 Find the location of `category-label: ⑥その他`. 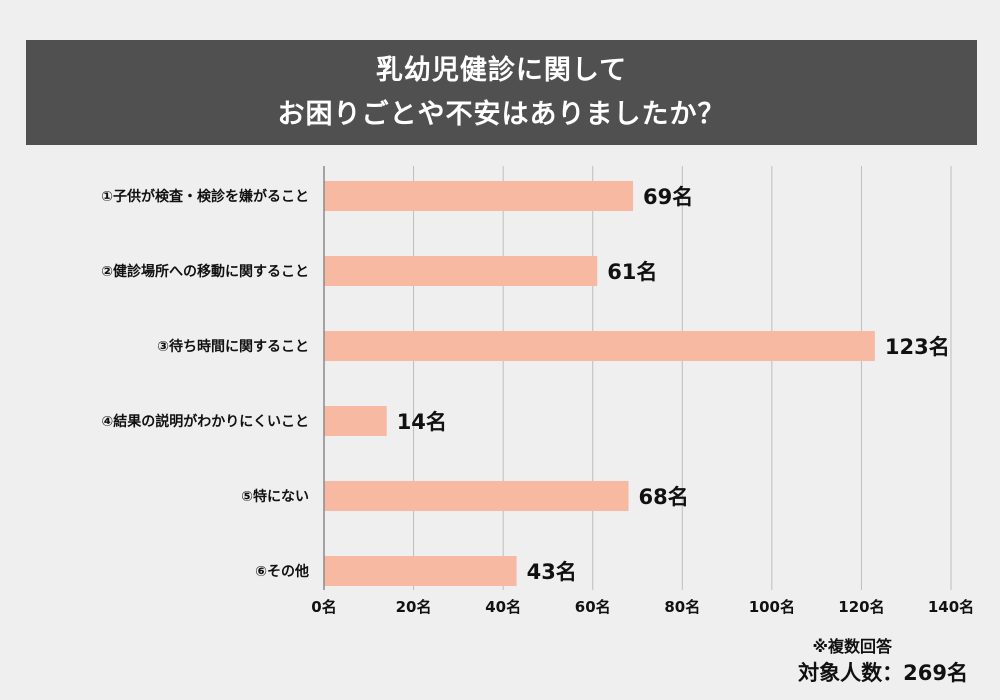

category-label: ⑥その他 is located at coordinates (282, 571).